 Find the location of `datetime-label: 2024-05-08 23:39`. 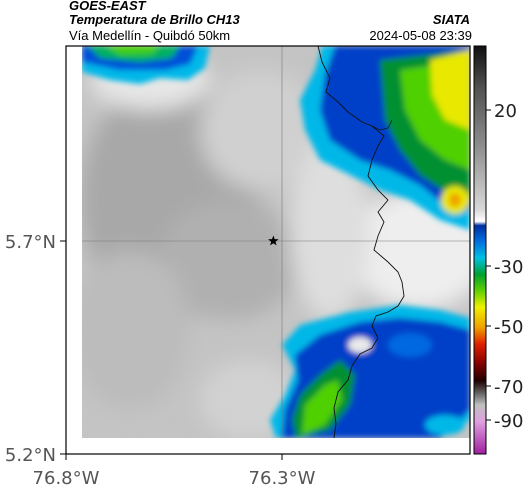

datetime-label: 2024-05-08 23:39 is located at coordinates (420, 35).